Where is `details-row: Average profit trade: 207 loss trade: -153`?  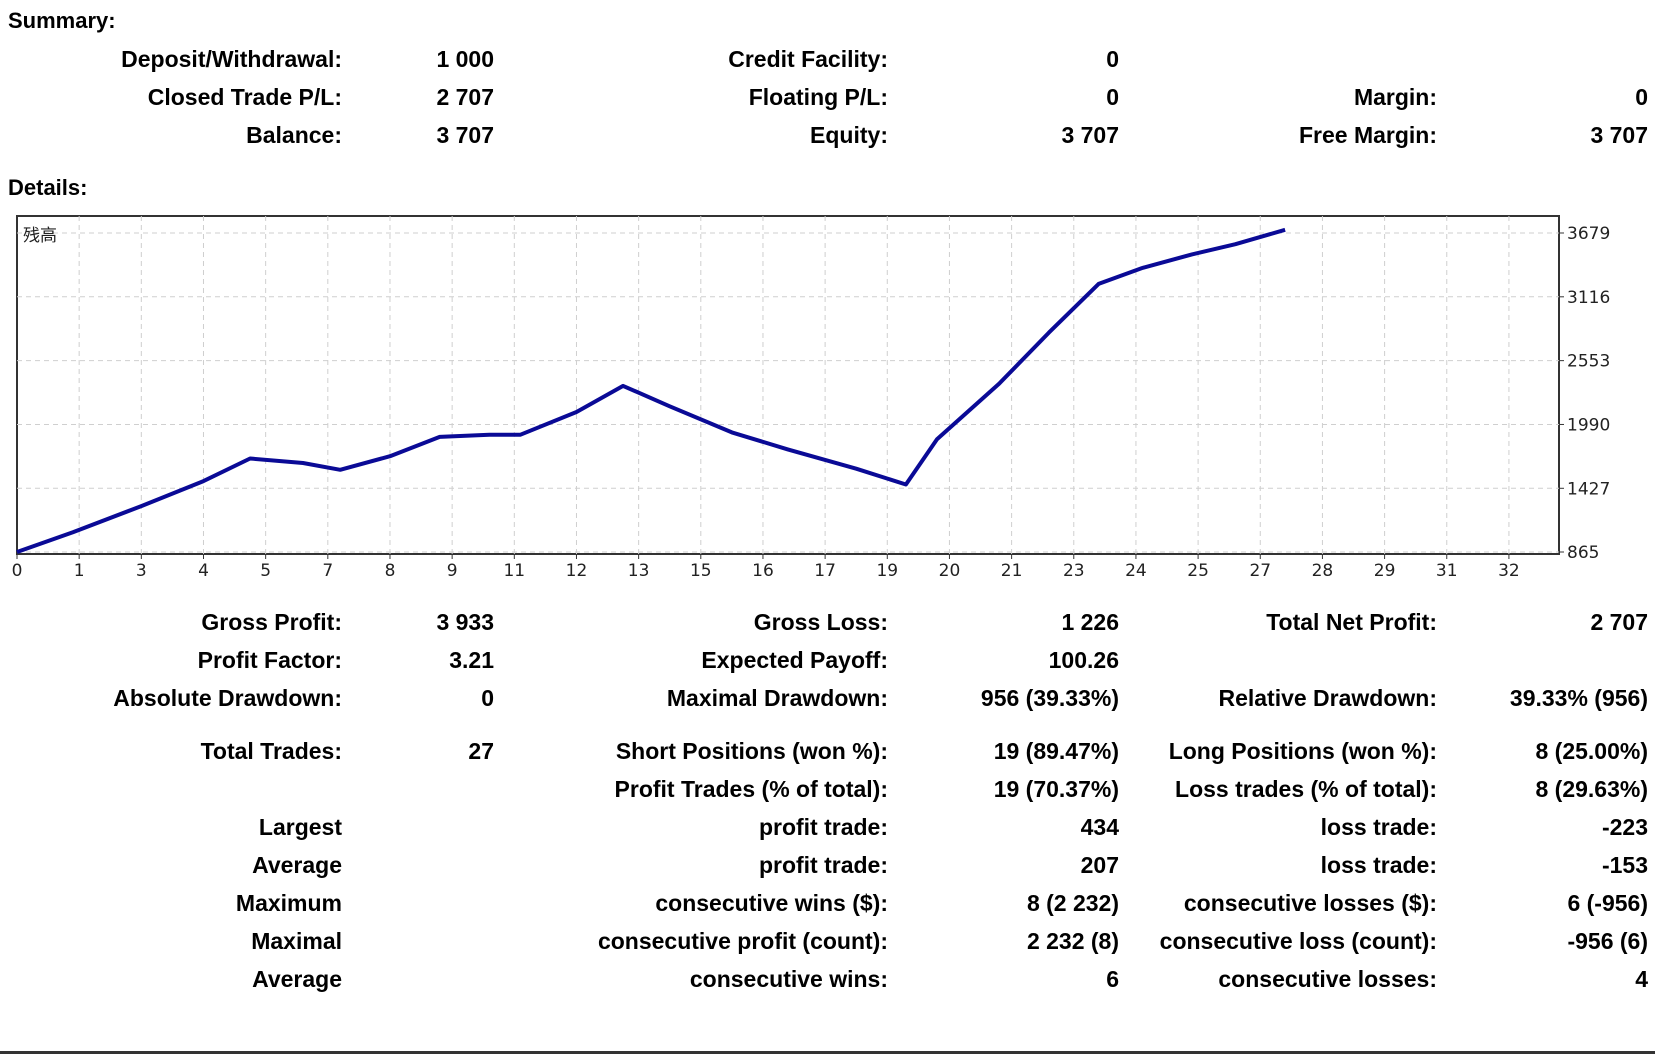
details-row: Average profit trade: 207 loss trade: -153 is located at coordinates (827, 867).